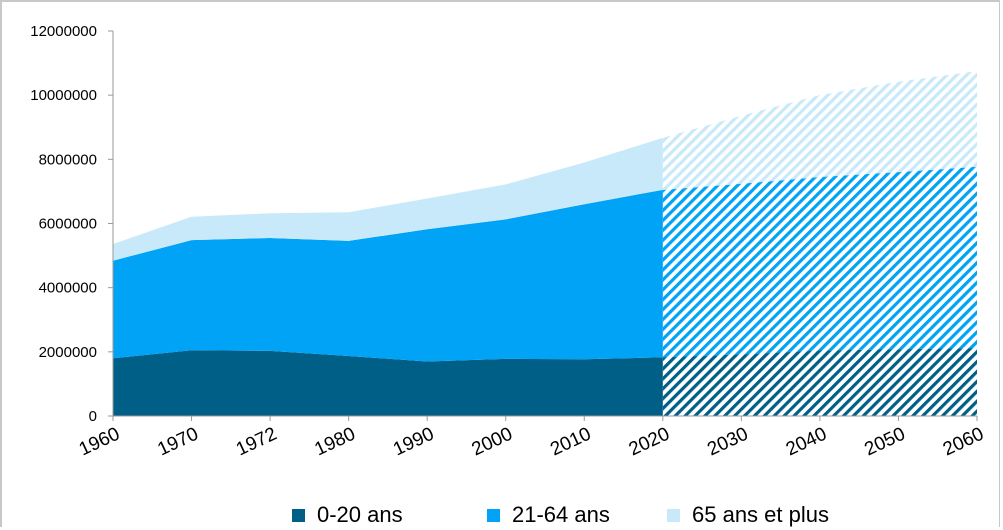  Describe the element at coordinates (93, 416) in the screenshot. I see `y-tick-label: 0` at that location.